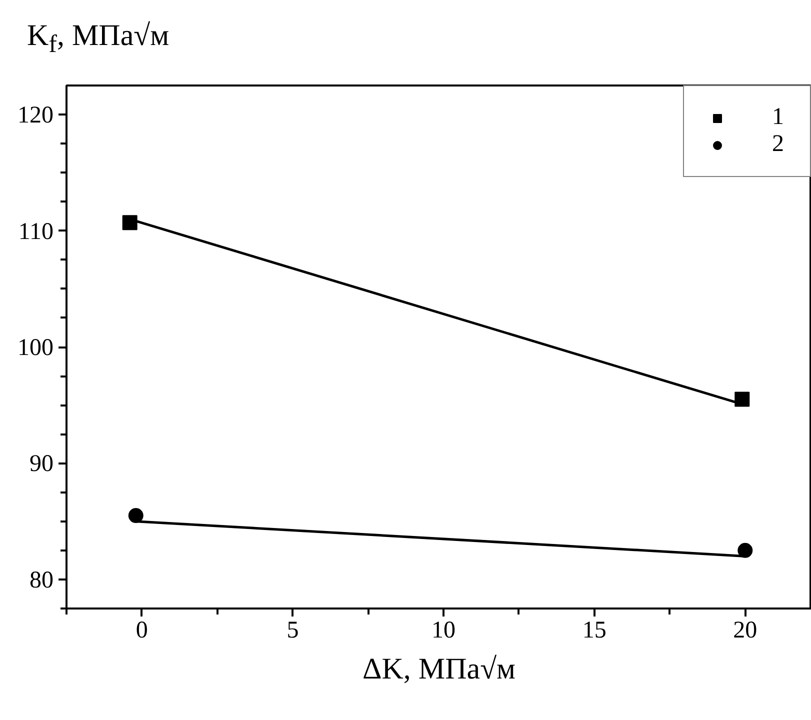  Describe the element at coordinates (594, 631) in the screenshot. I see `x-tick-label: 15` at that location.